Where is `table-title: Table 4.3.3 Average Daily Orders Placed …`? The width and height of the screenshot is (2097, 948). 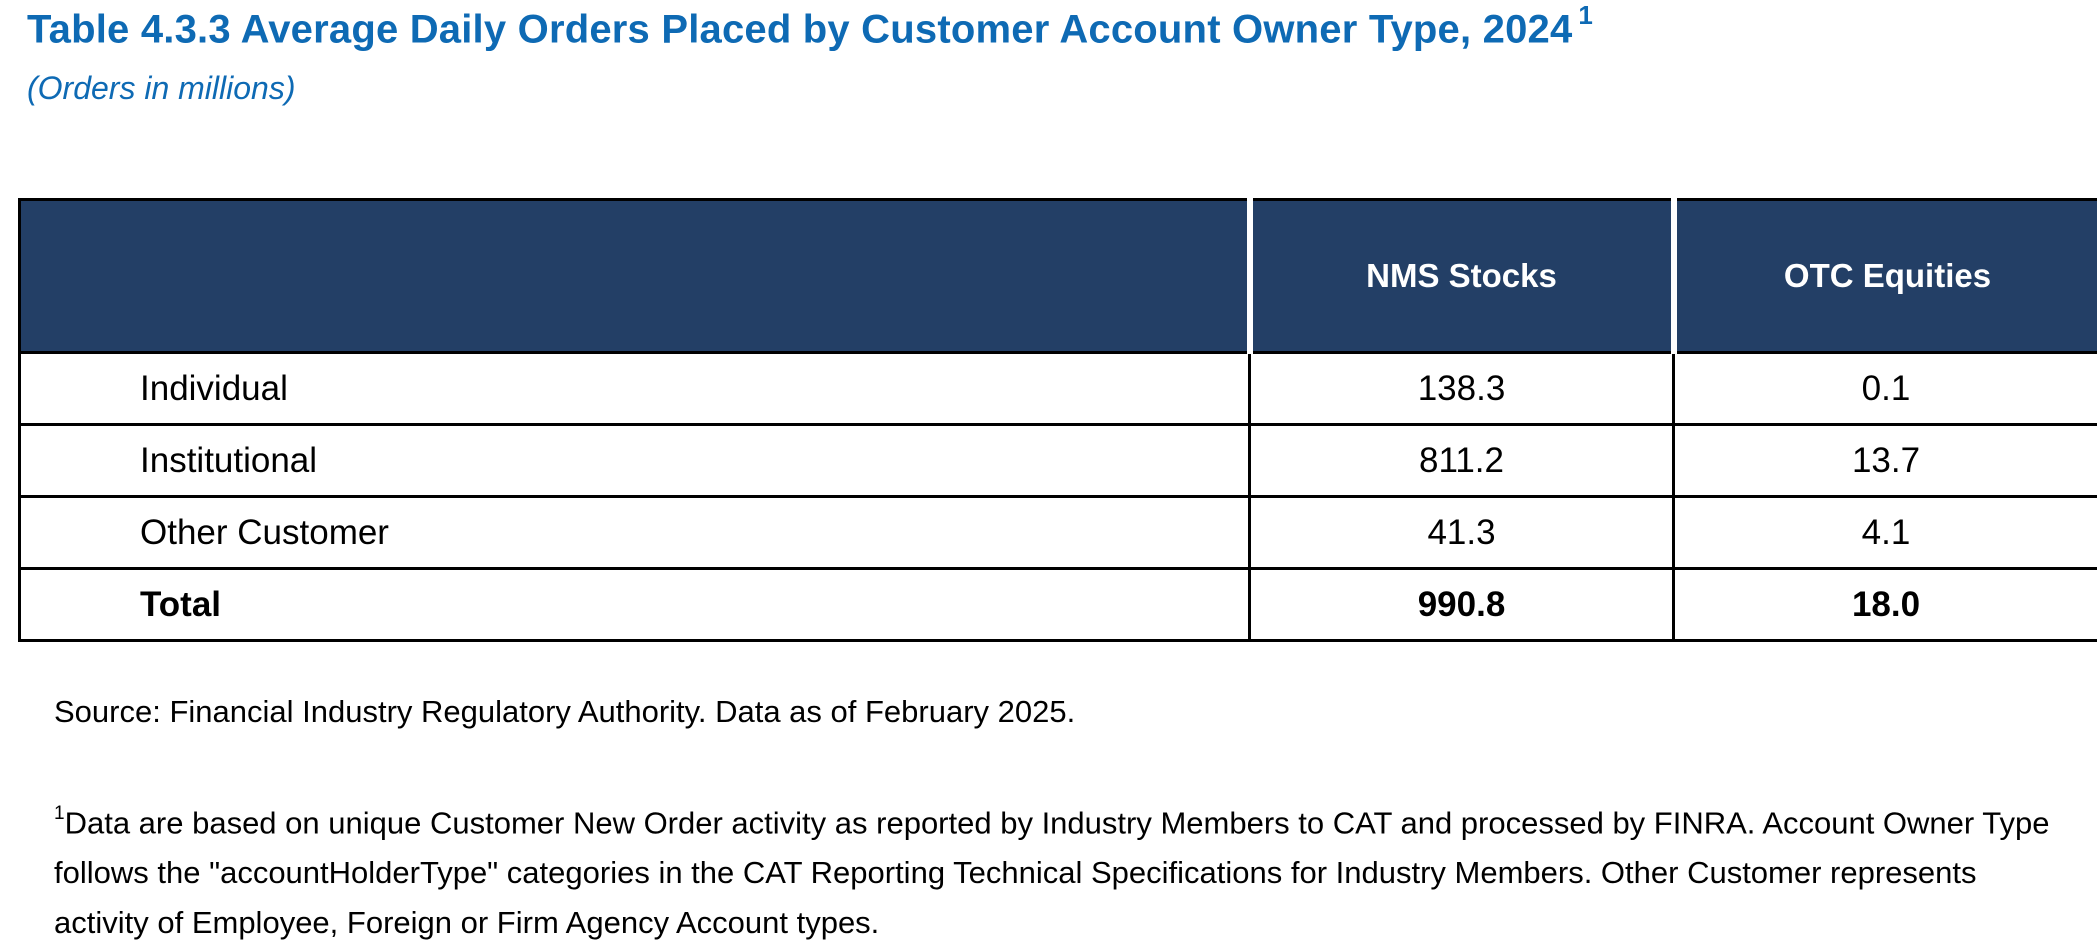
table-title: Table 4.3.3 Average Daily Orders Placed … is located at coordinates (810, 28).